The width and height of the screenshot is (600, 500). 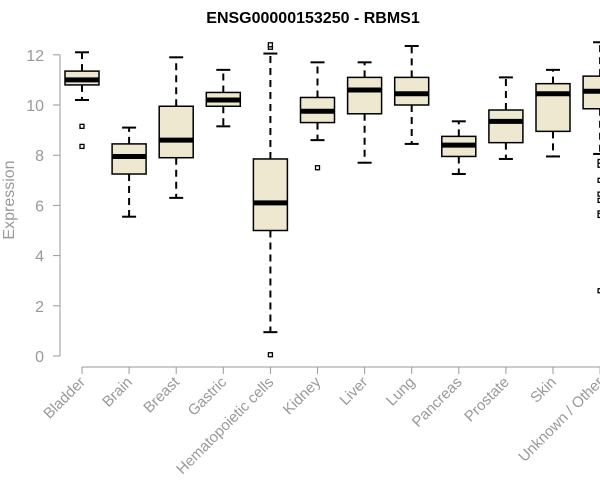 What do you see at coordinates (317, 116) in the screenshot?
I see `box-kidney` at bounding box center [317, 116].